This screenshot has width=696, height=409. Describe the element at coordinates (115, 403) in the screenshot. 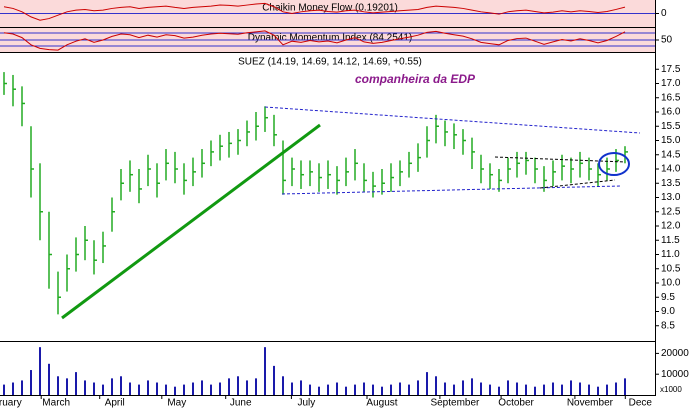

I see `x-tick-label: April` at that location.